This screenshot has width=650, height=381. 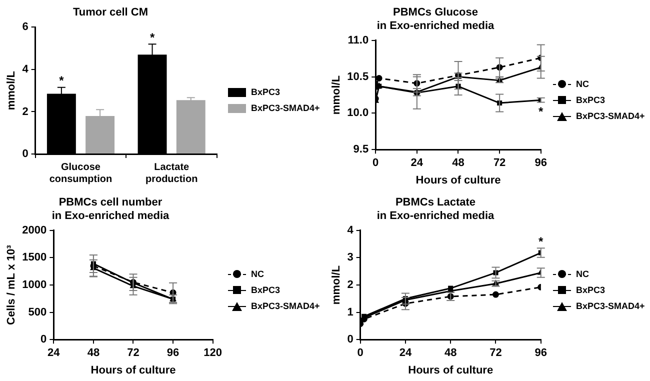 I want to click on y-tick-label: 11.0, so click(x=358, y=40).